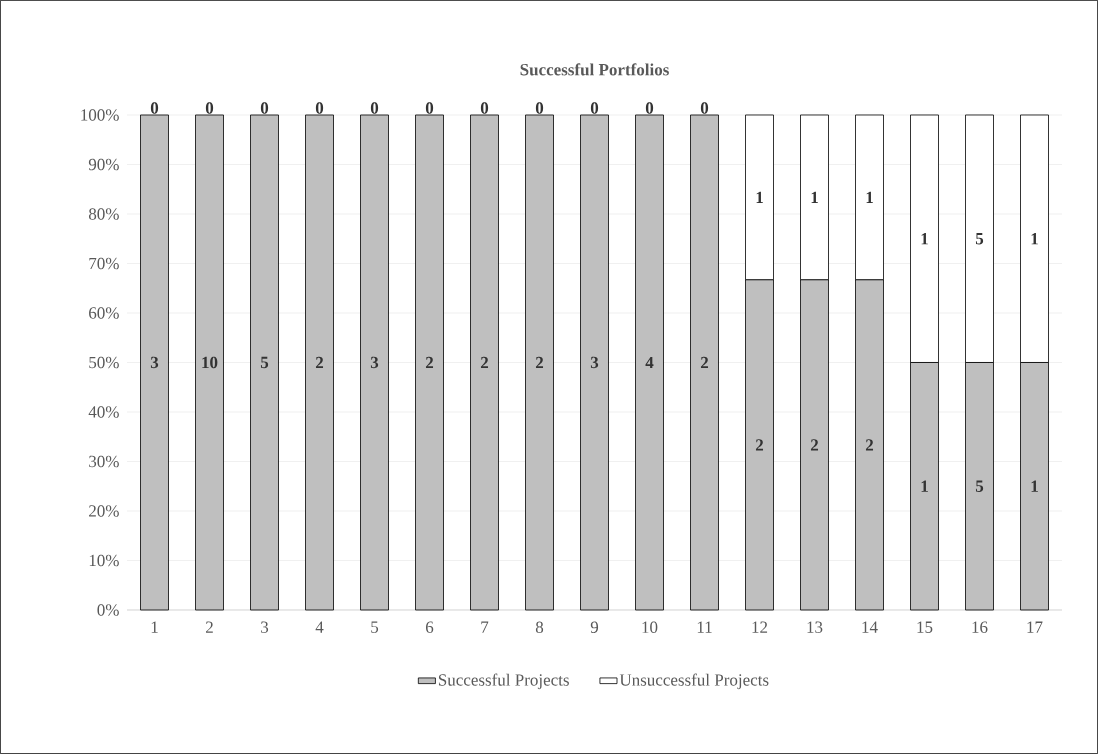 The image size is (1098, 754). I want to click on legend-label: Unsuccessful Projects, so click(694, 681).